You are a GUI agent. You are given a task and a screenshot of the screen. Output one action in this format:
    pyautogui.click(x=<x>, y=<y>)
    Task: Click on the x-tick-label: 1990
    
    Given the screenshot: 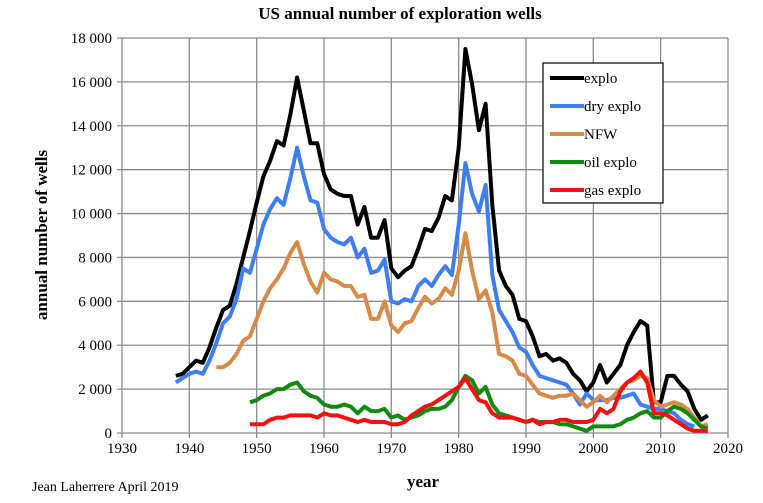 What is the action you would take?
    pyautogui.click(x=526, y=449)
    